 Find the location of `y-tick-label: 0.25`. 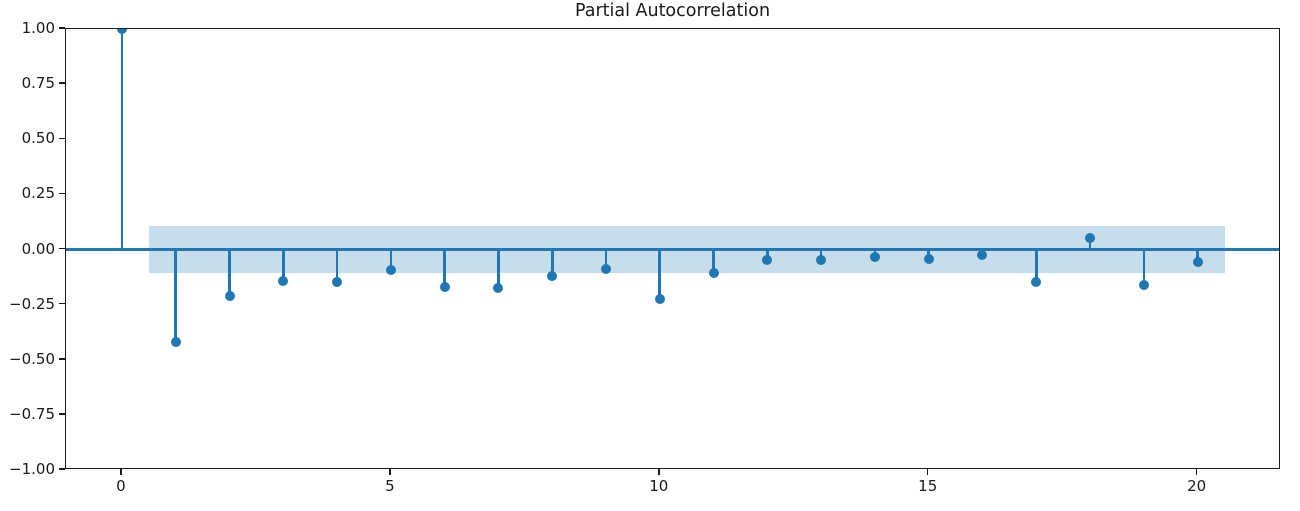

y-tick-label: 0.25 is located at coordinates (38, 193).